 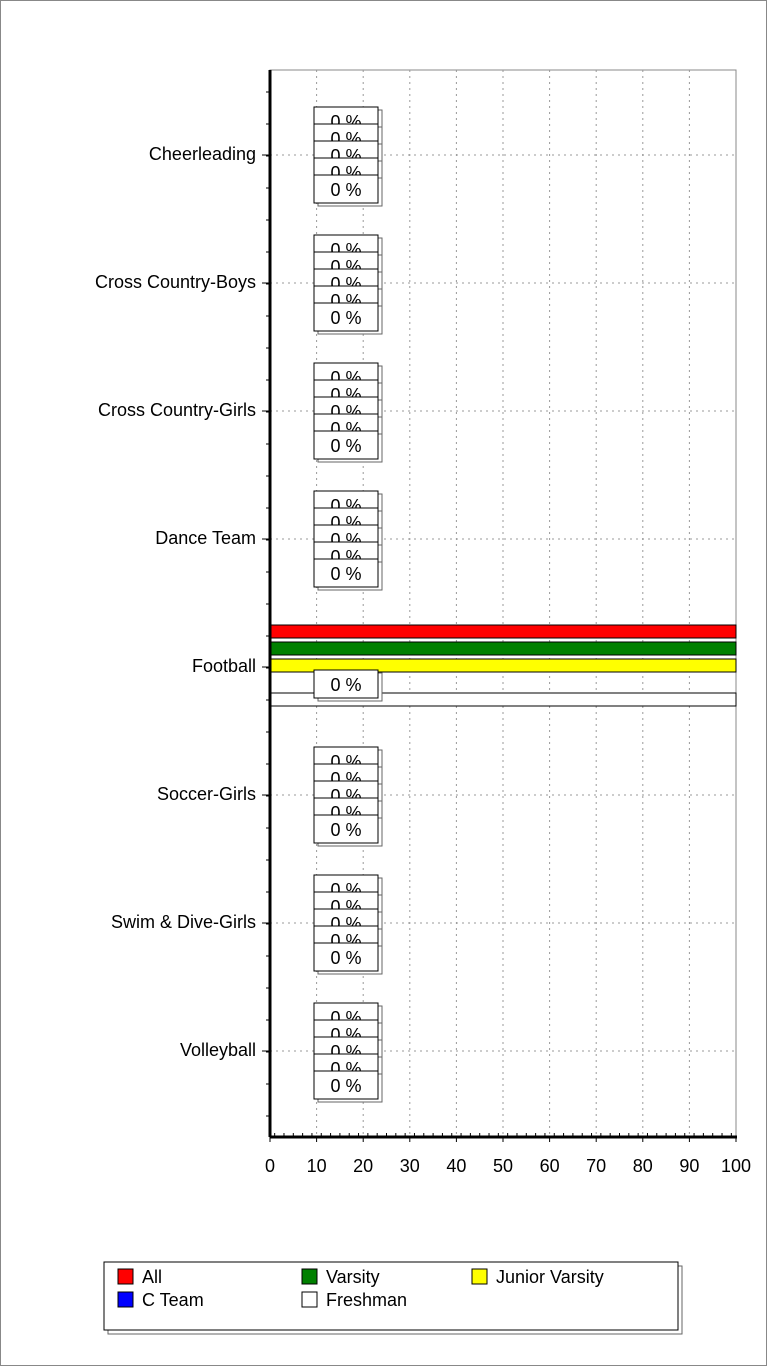 I want to click on x-tick-label: 90, so click(x=689, y=1166).